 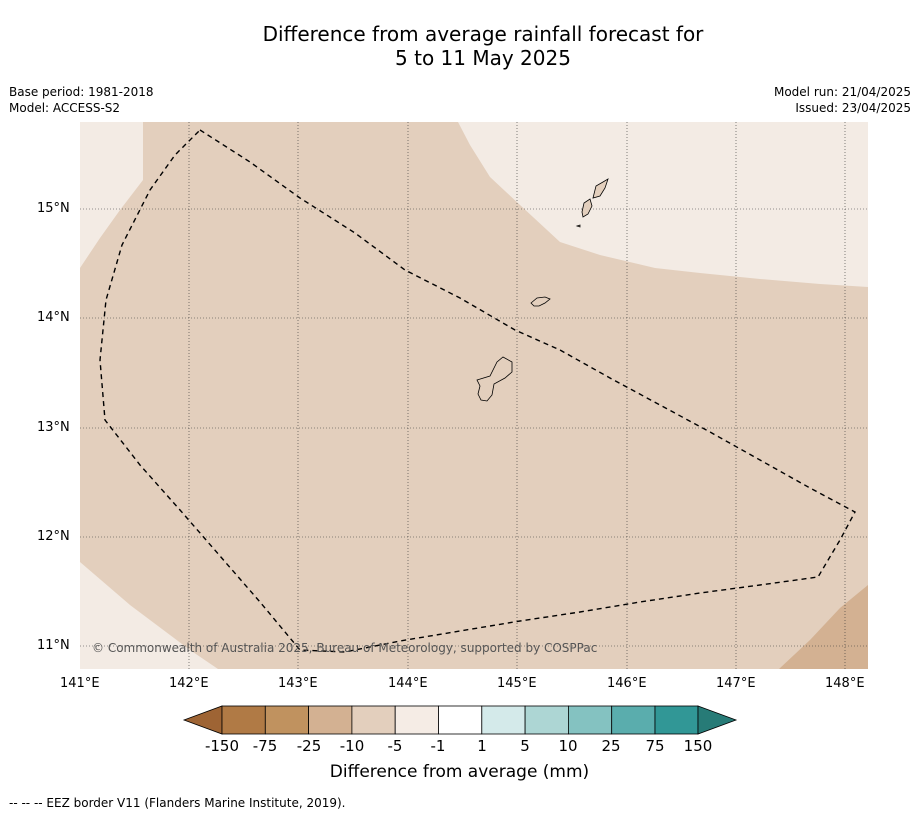 I want to click on zone-minus10-minus25, so click(x=823, y=627).